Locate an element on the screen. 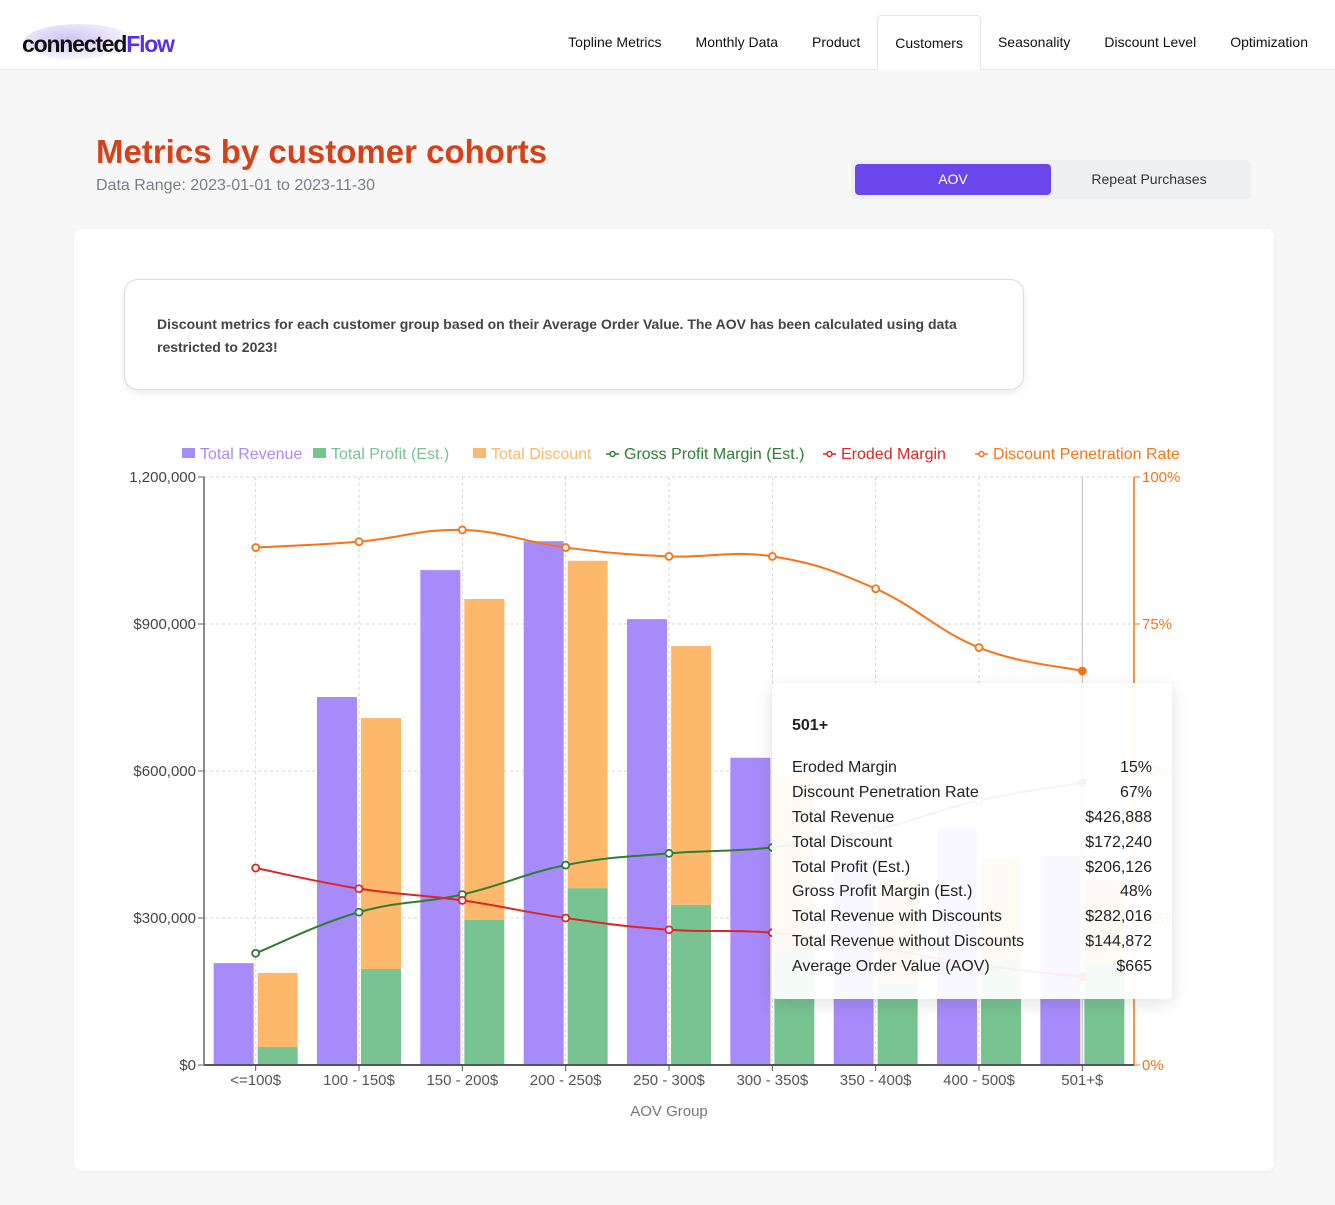  tooltip-row: Average Order Value (AOV) $665 is located at coordinates (972, 967).